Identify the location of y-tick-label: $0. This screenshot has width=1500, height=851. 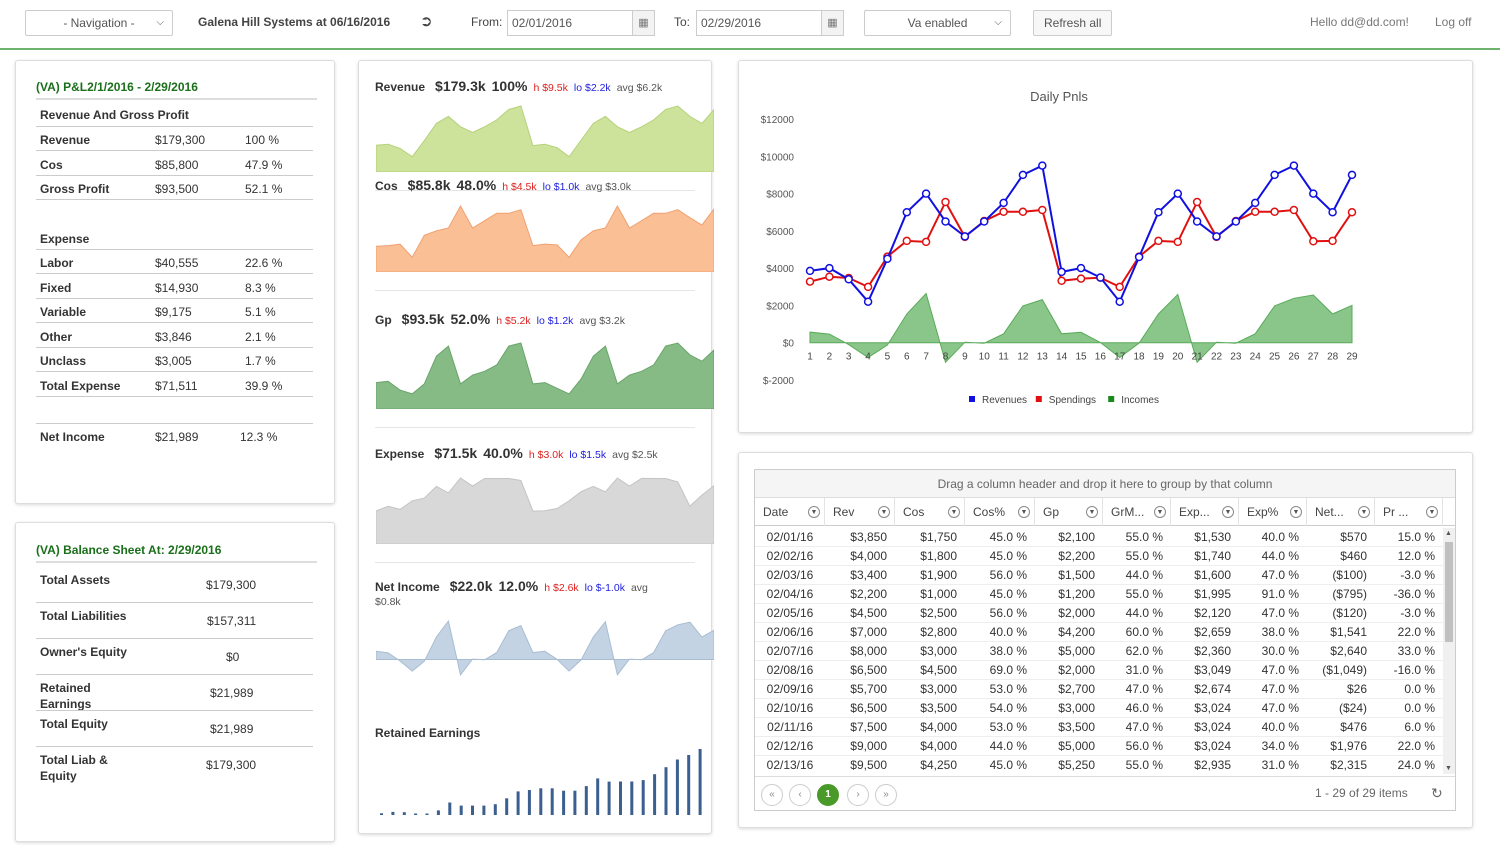
(789, 344).